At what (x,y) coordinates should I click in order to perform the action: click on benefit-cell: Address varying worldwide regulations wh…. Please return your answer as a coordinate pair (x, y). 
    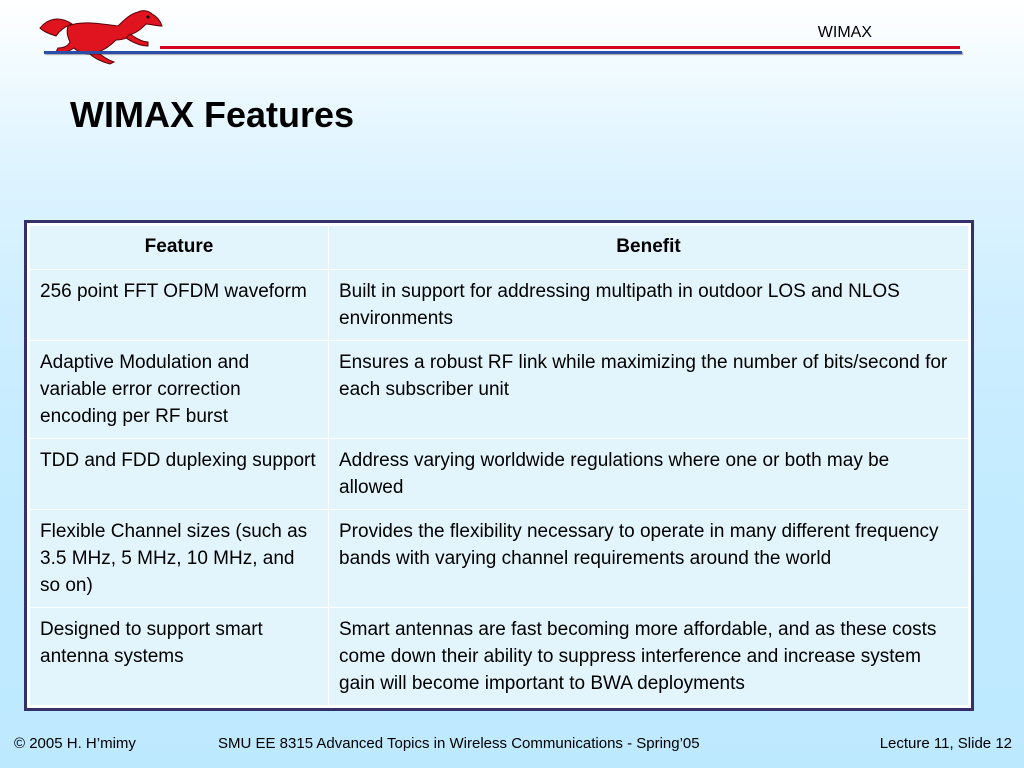
    Looking at the image, I should click on (649, 474).